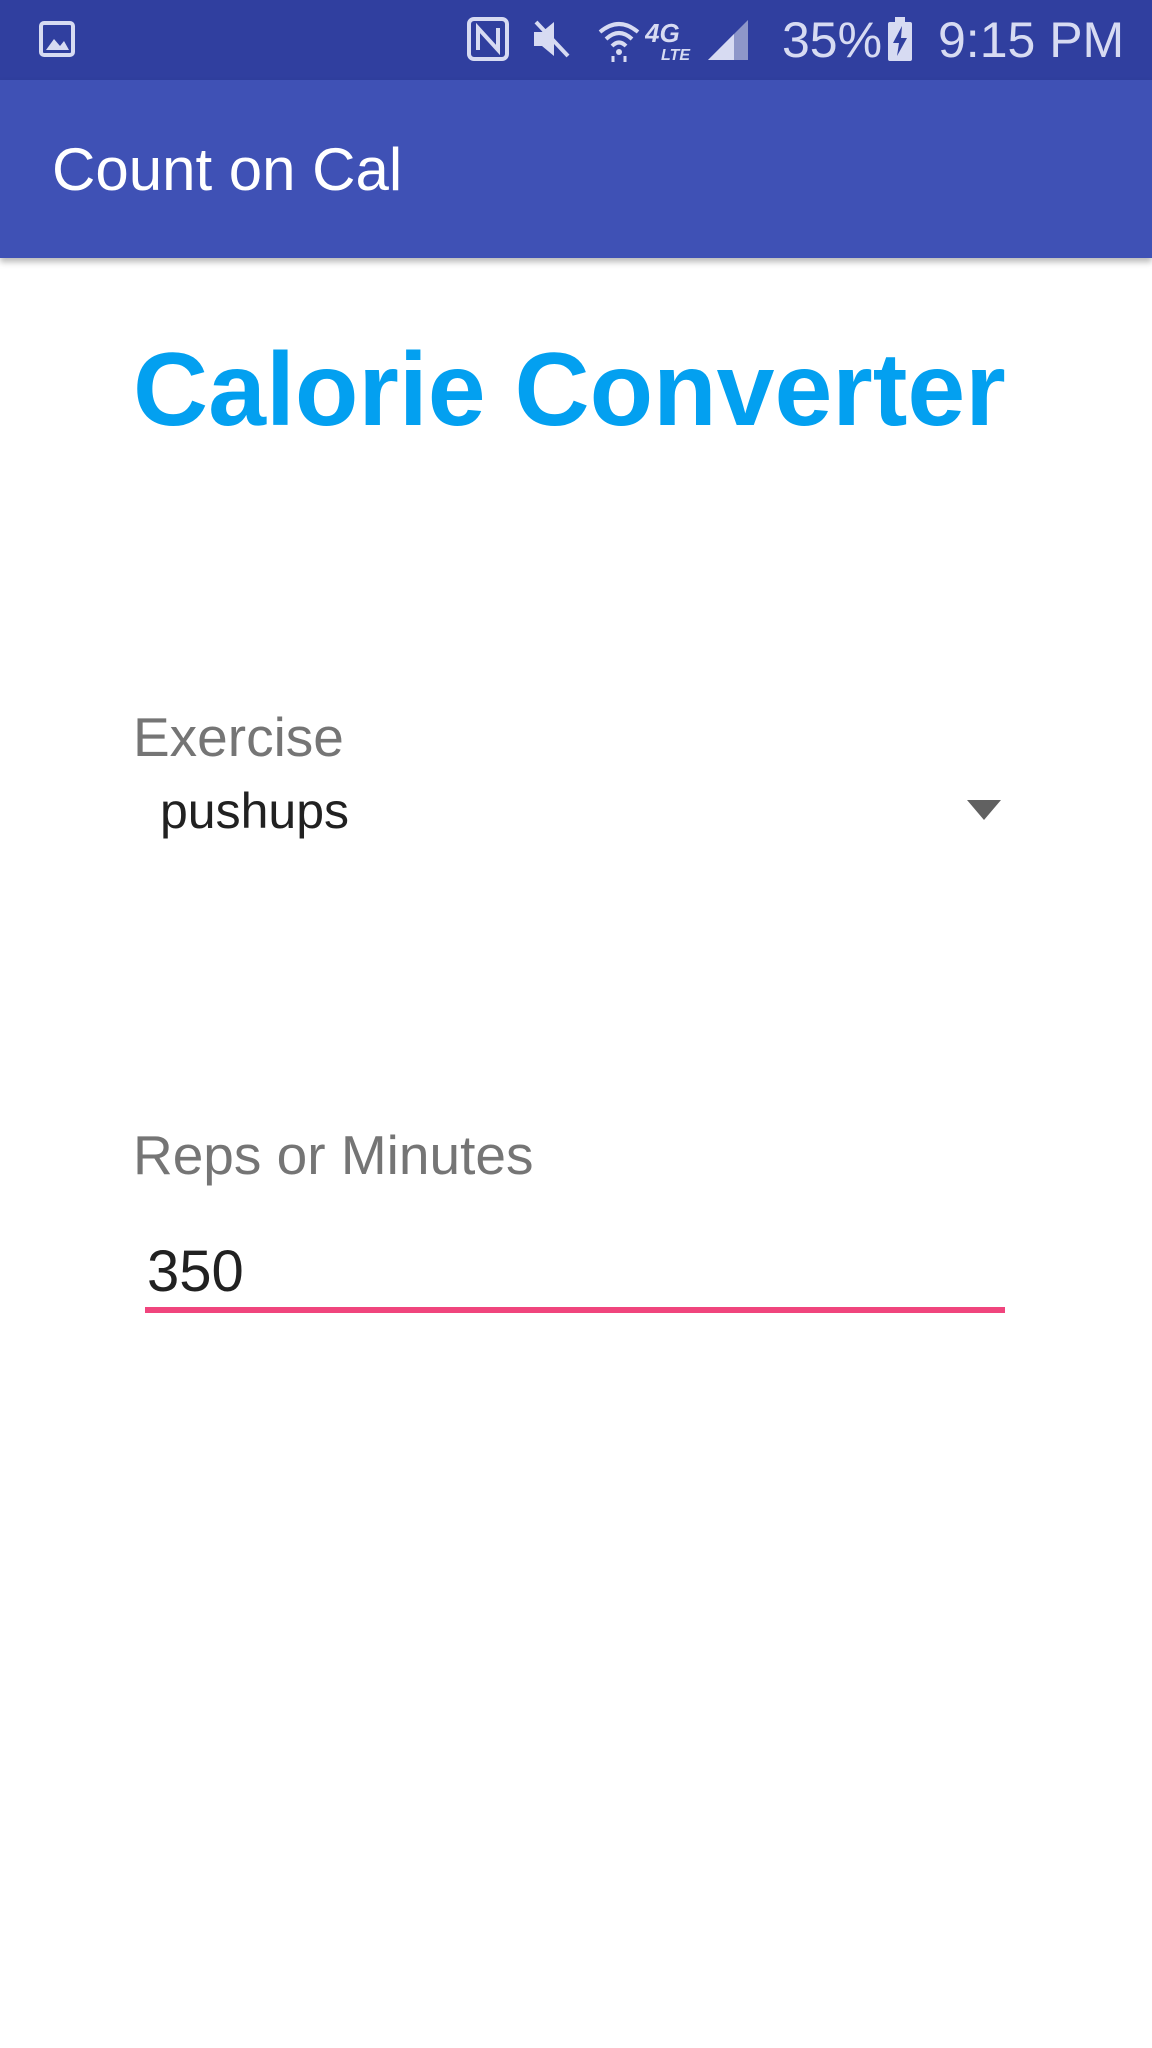  I want to click on clock: 9:15 PM, so click(1031, 40).